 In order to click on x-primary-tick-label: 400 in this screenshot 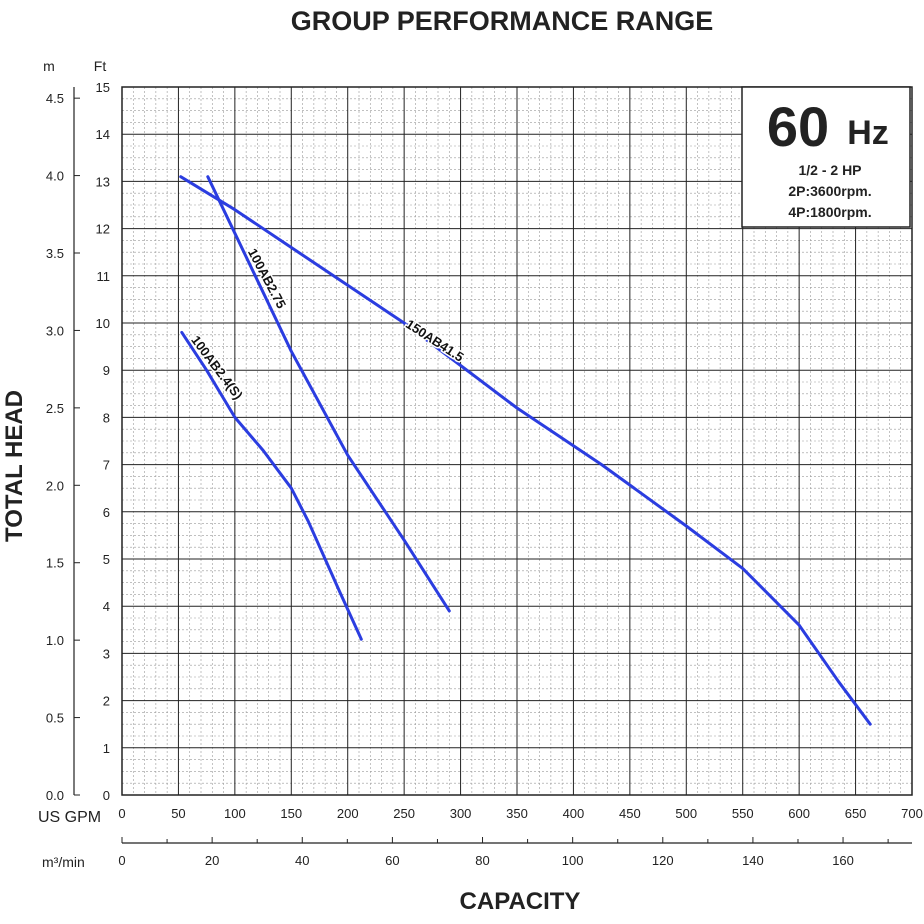, I will do `click(574, 813)`.